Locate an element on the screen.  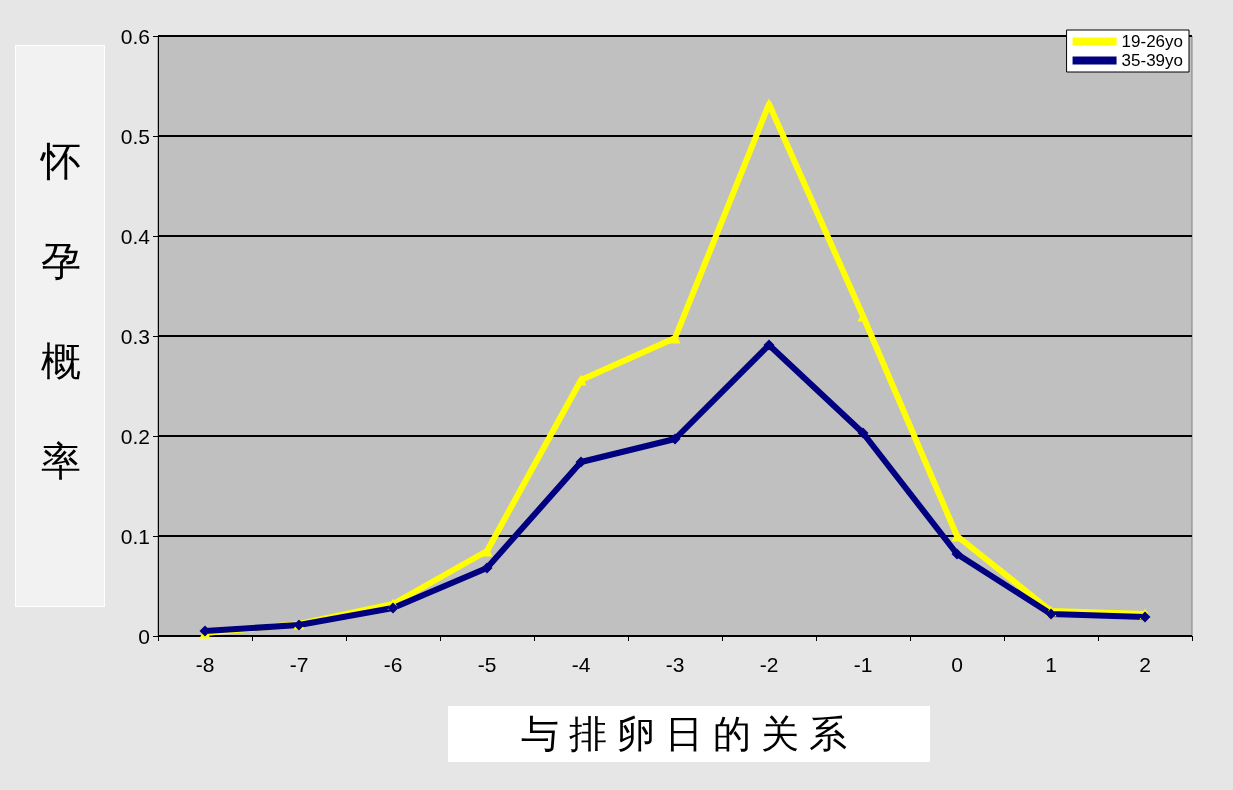
y-tick-label: 0.4 is located at coordinates (135, 236).